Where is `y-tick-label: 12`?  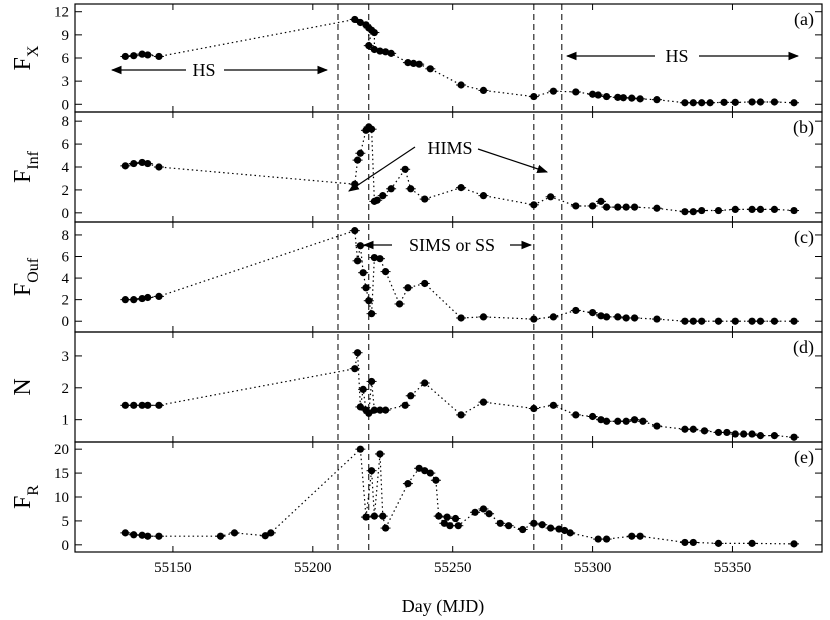
y-tick-label: 12 is located at coordinates (61, 13).